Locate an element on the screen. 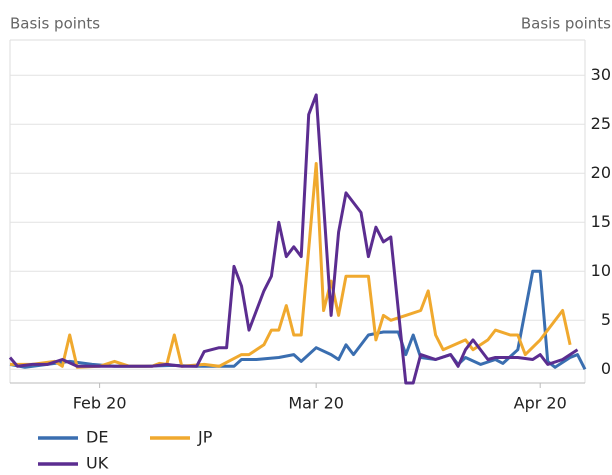 The width and height of the screenshot is (612, 475). y-tick-label: 5 is located at coordinates (606, 319).